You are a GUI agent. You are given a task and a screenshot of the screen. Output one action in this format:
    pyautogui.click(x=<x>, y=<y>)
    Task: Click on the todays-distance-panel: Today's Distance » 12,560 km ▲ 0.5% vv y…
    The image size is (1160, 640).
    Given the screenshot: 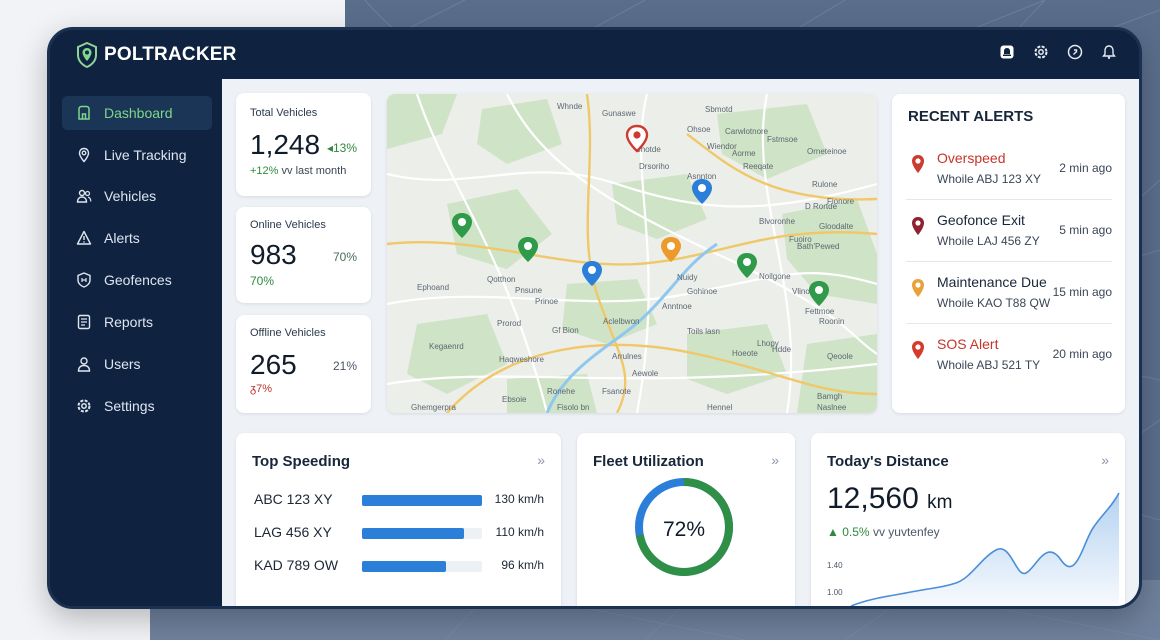 What is the action you would take?
    pyautogui.click(x=968, y=519)
    